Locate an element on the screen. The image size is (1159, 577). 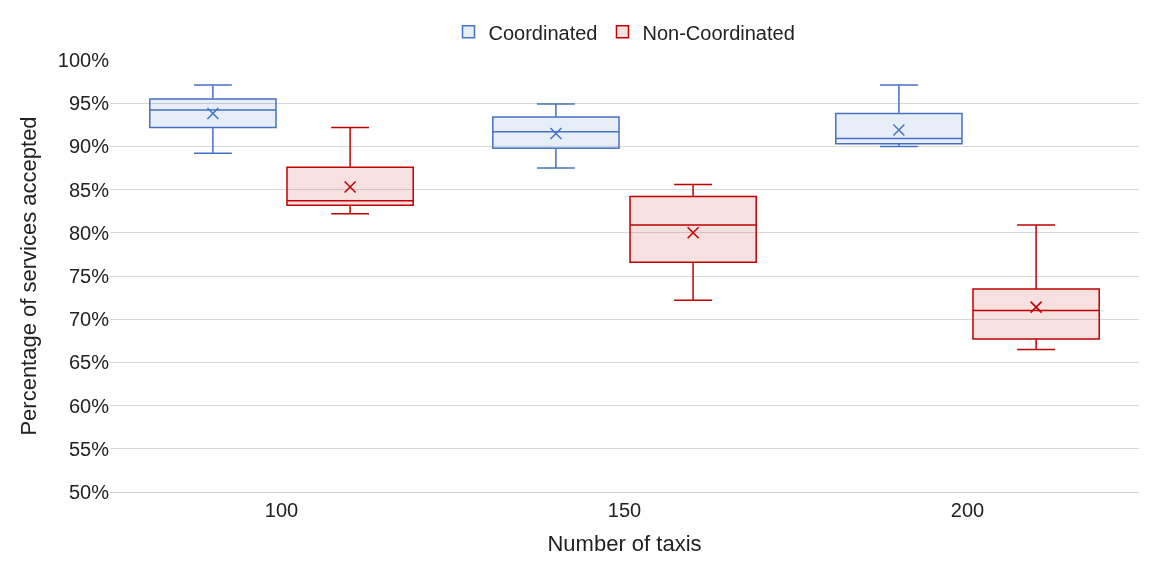
y-tick-label: 70% is located at coordinates (89, 319).